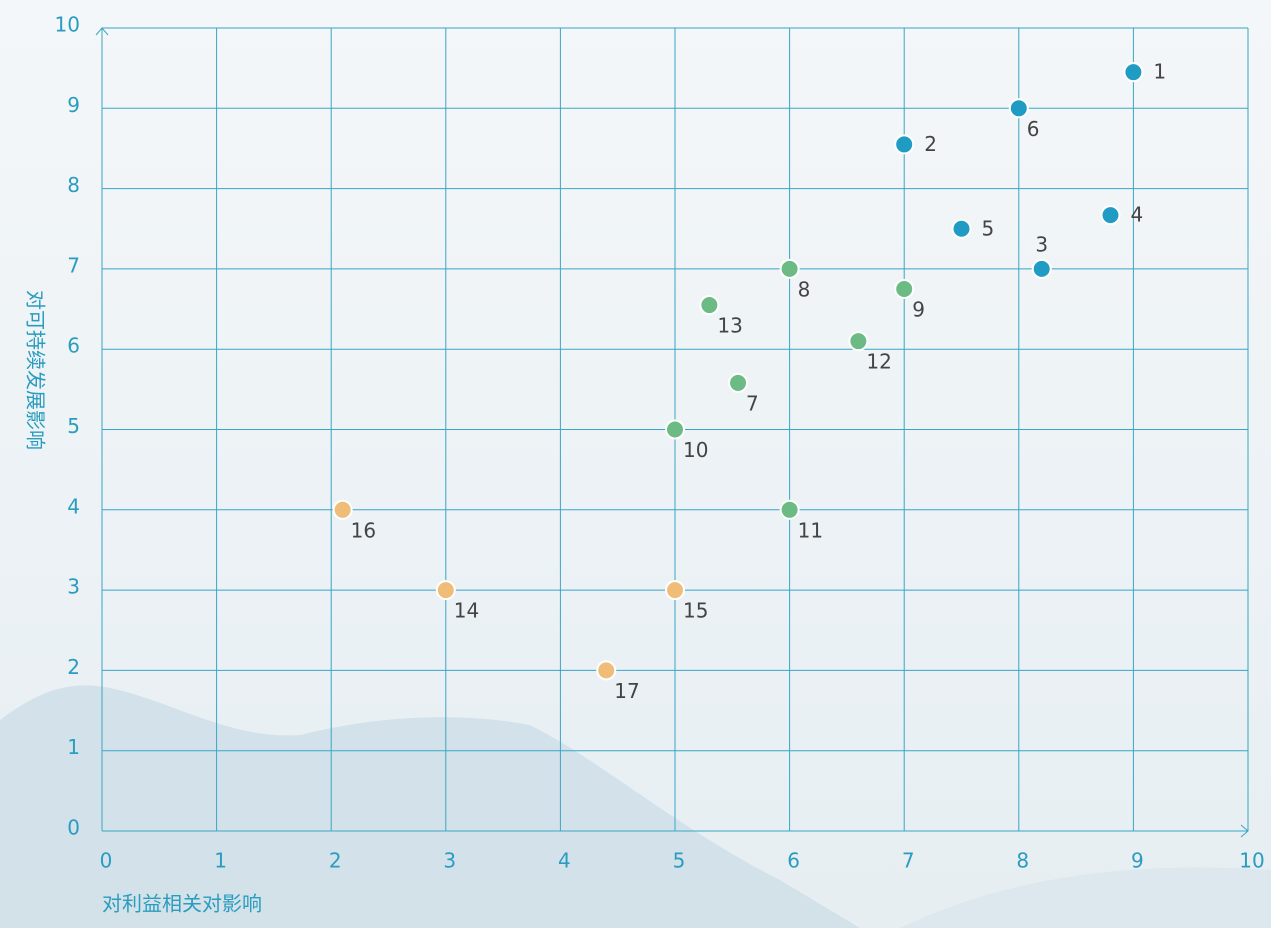 The width and height of the screenshot is (1271, 928). What do you see at coordinates (73, 828) in the screenshot?
I see `y-tick-label: 0` at bounding box center [73, 828].